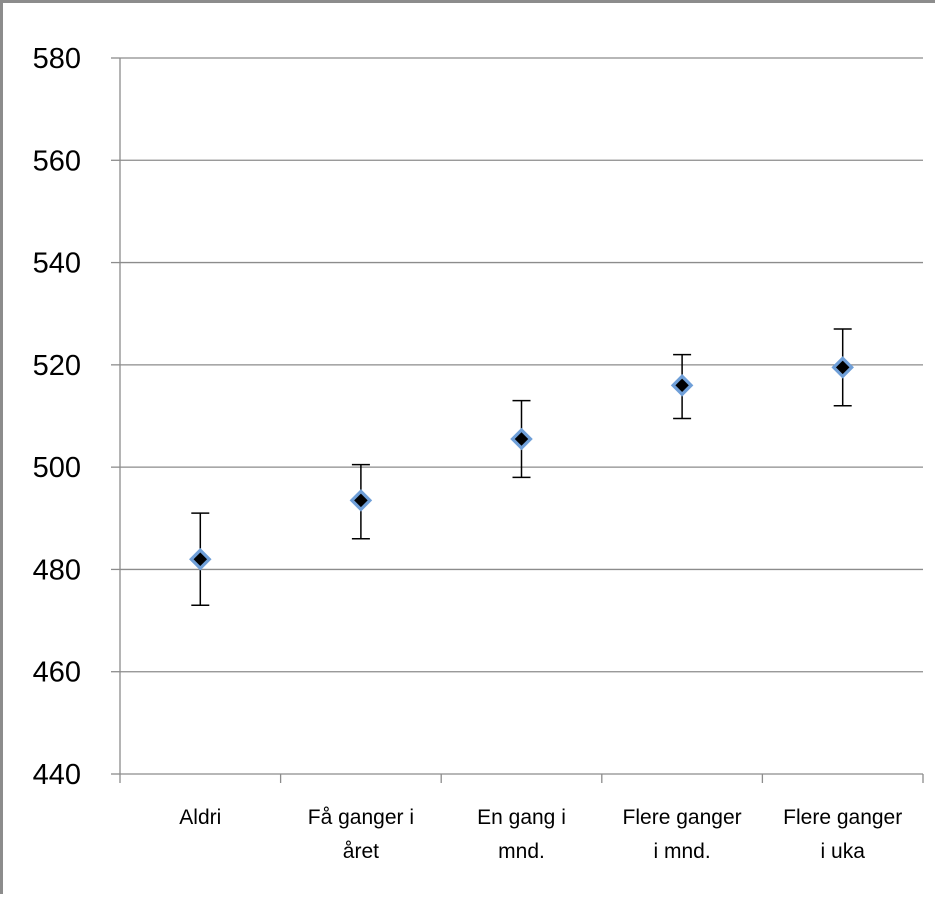 The image size is (935, 897). What do you see at coordinates (57, 468) in the screenshot?
I see `y-tick-label: 500` at bounding box center [57, 468].